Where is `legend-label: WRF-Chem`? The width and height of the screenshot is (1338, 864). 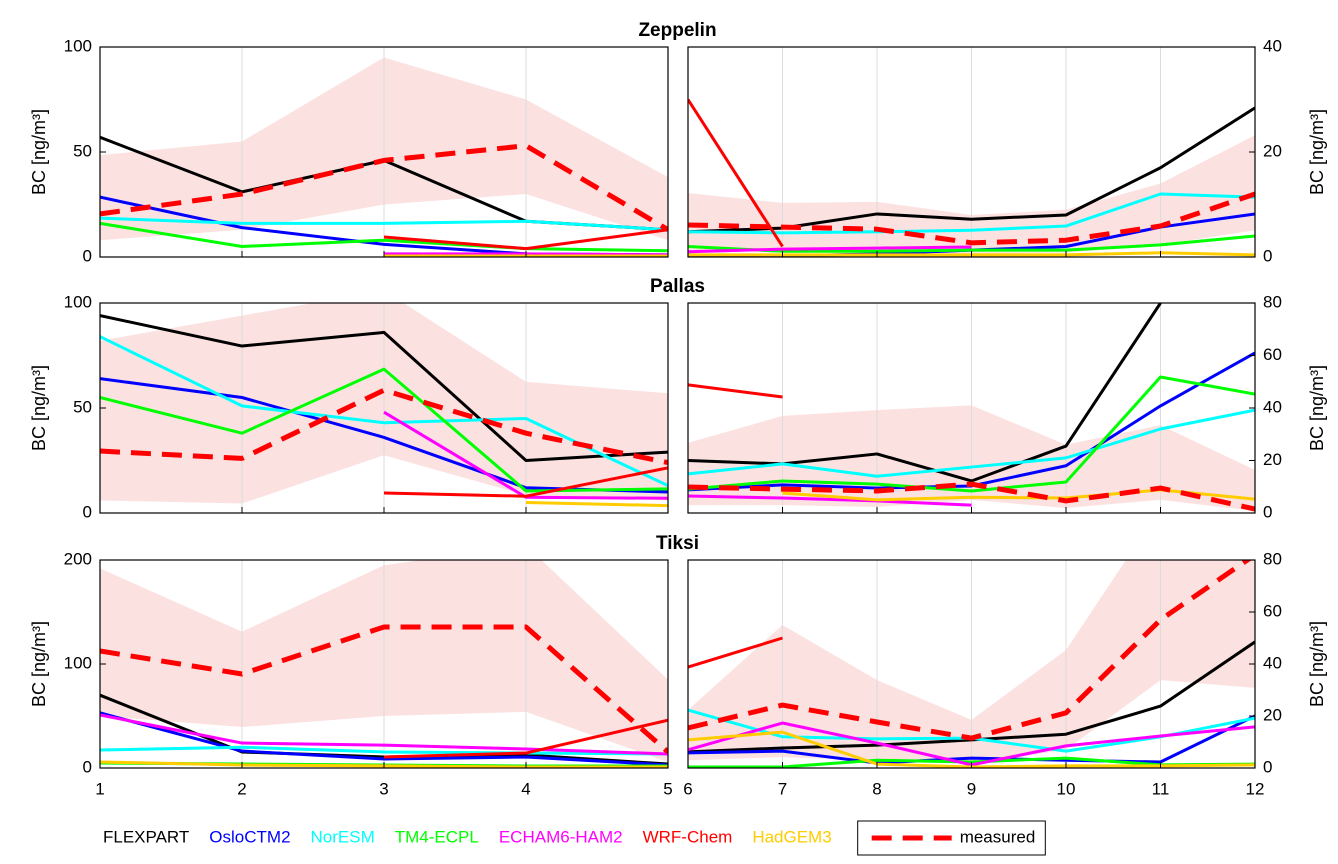 legend-label: WRF-Chem is located at coordinates (688, 836).